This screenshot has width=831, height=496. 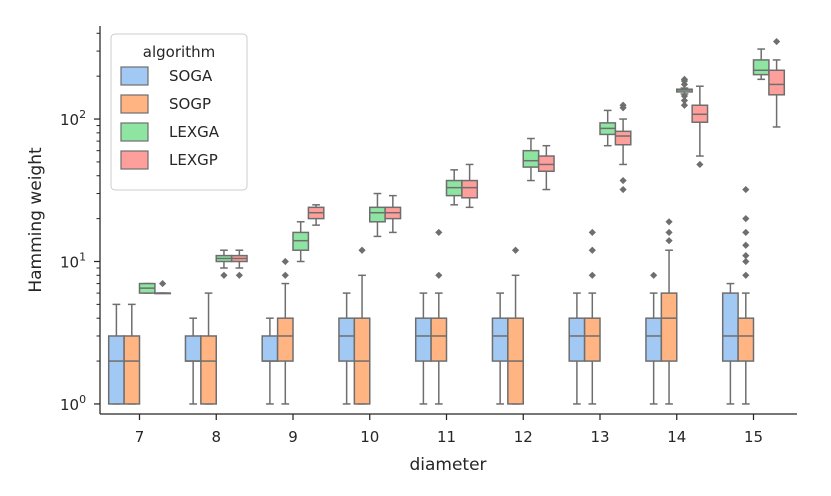 I want to click on x-tick-label: 10, so click(x=369, y=437).